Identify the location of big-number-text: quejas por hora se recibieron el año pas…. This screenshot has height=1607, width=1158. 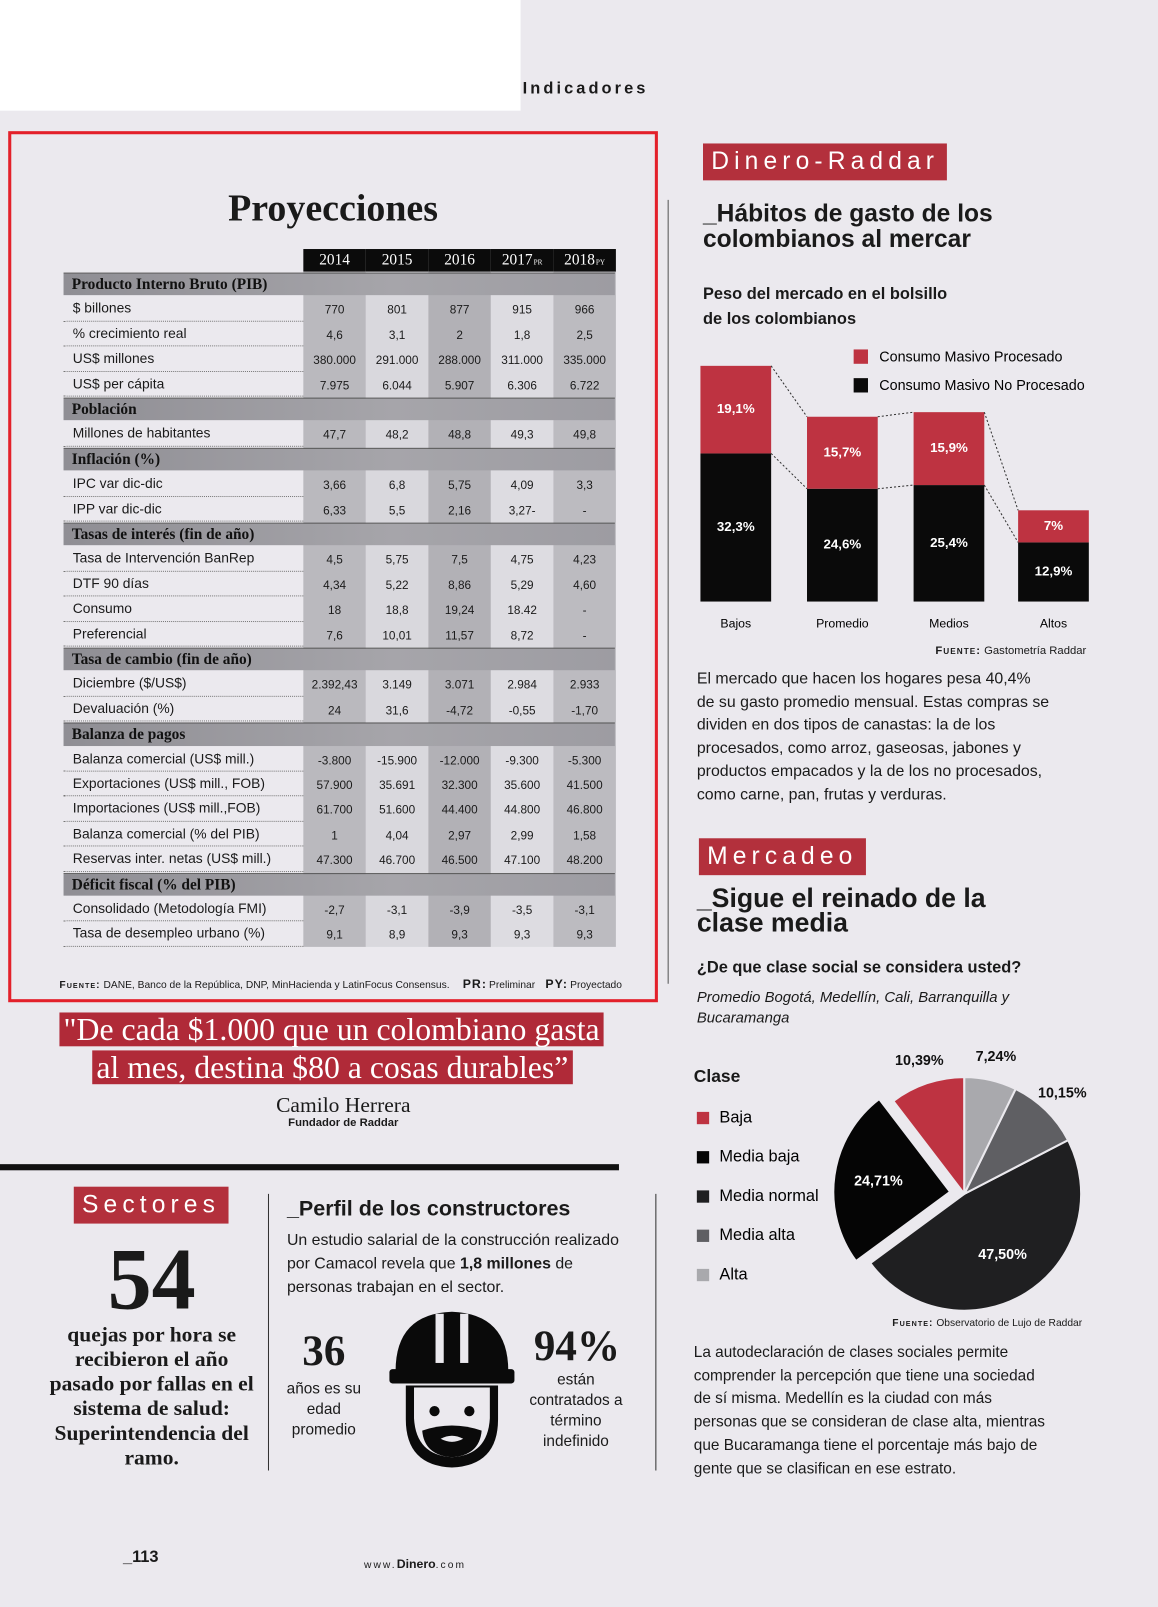
(151, 1395).